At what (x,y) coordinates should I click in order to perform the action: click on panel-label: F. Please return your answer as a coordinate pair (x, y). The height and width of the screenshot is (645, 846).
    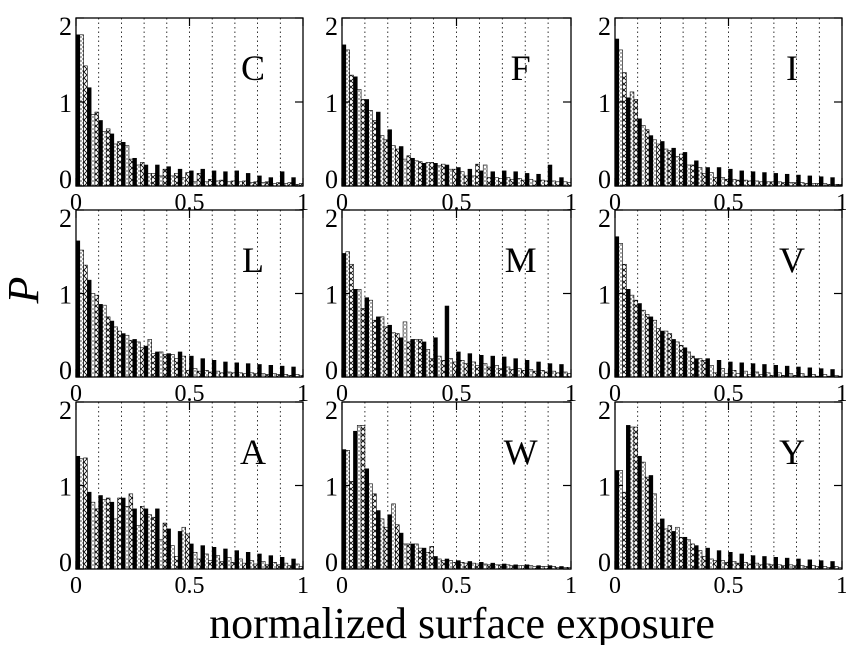
    Looking at the image, I should click on (521, 68).